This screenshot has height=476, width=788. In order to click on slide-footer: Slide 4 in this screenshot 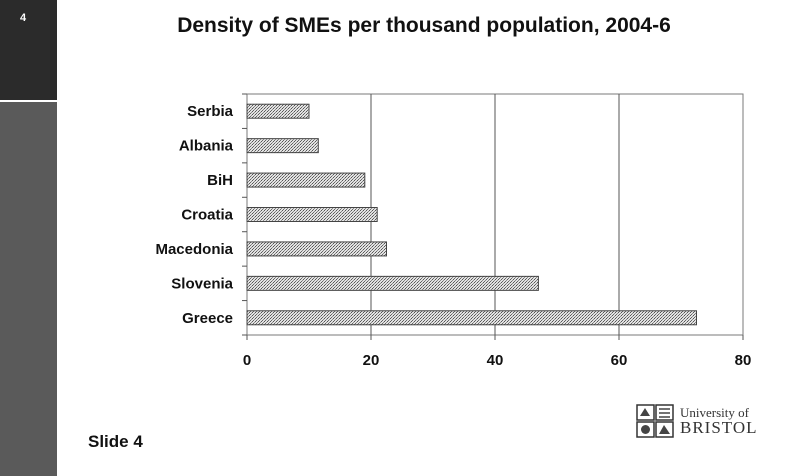, I will do `click(115, 441)`.